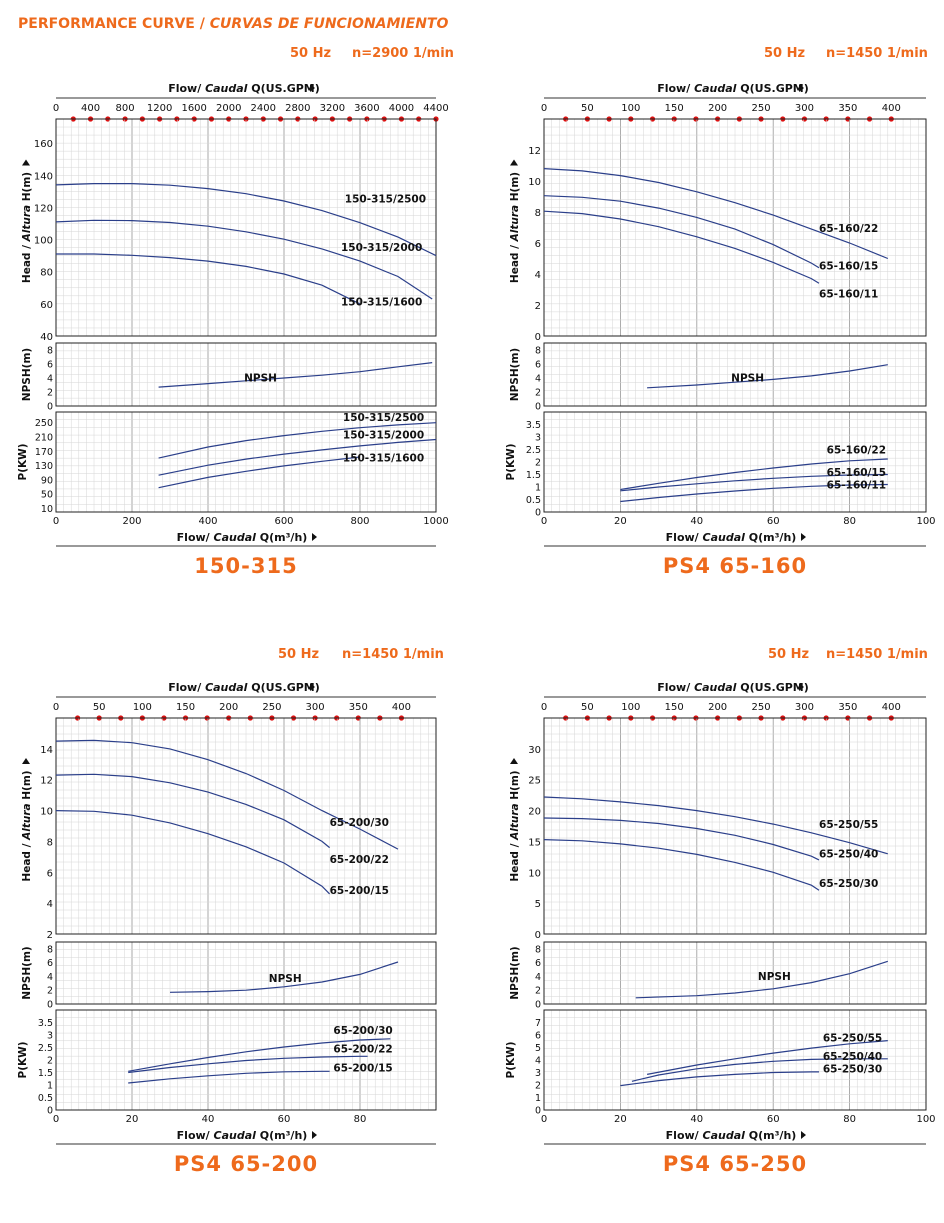  Describe the element at coordinates (329, 24) in the screenshot. I see `page-title-spanish: CURVAS DE FUNCIONAMIENTO` at that location.